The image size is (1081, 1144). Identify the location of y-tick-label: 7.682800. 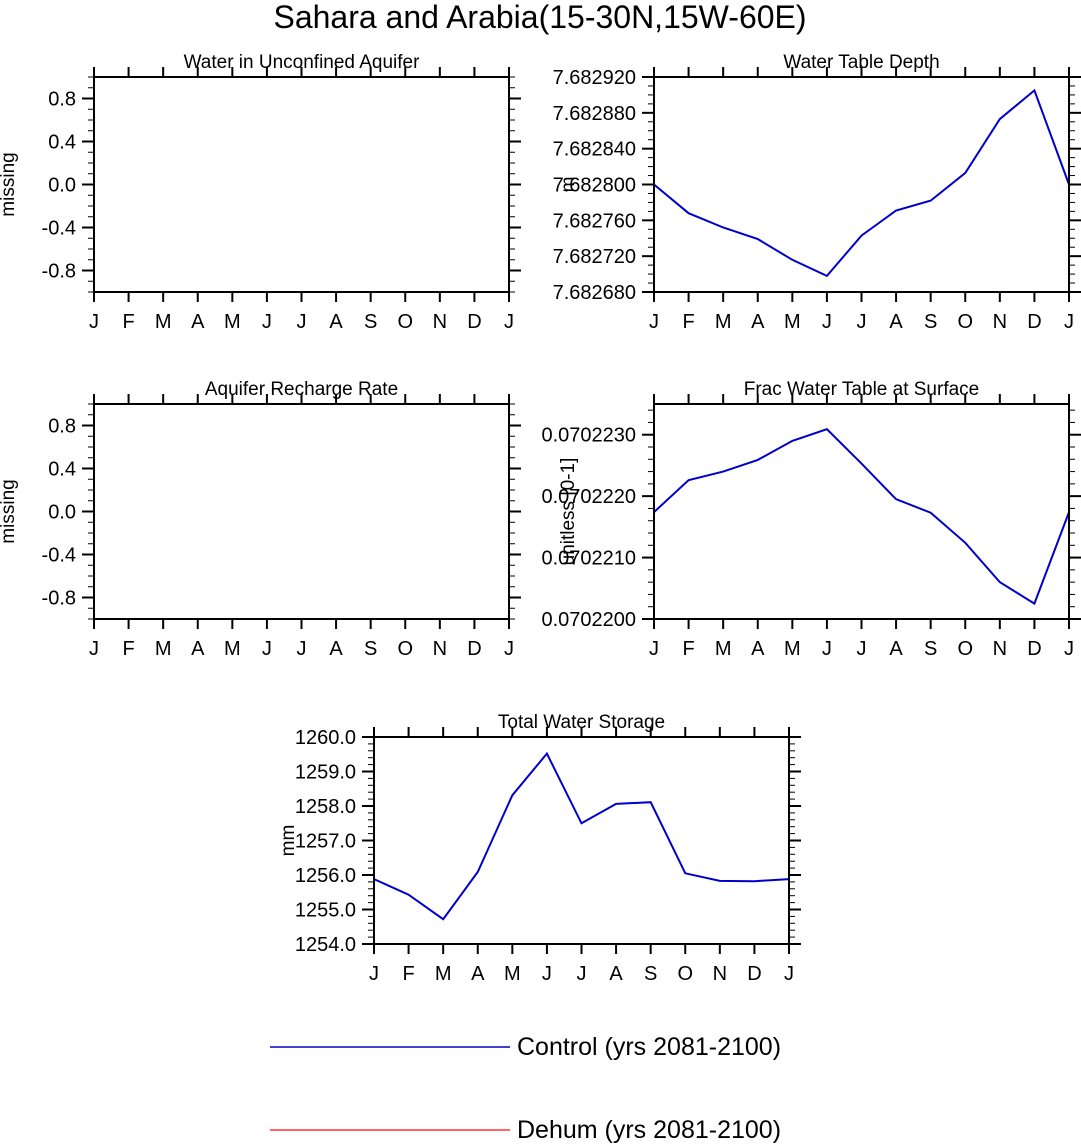
(594, 186).